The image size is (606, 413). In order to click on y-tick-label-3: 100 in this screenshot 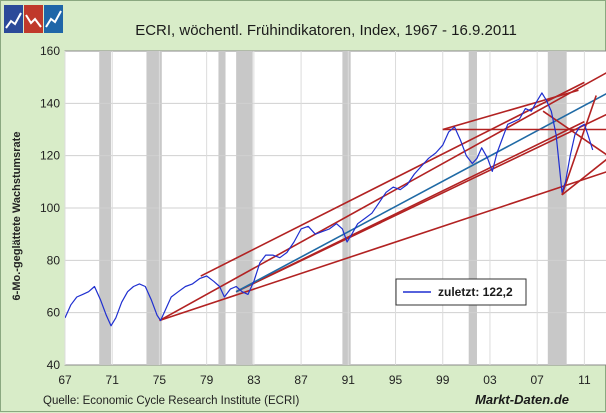, I will do `click(50, 208)`.